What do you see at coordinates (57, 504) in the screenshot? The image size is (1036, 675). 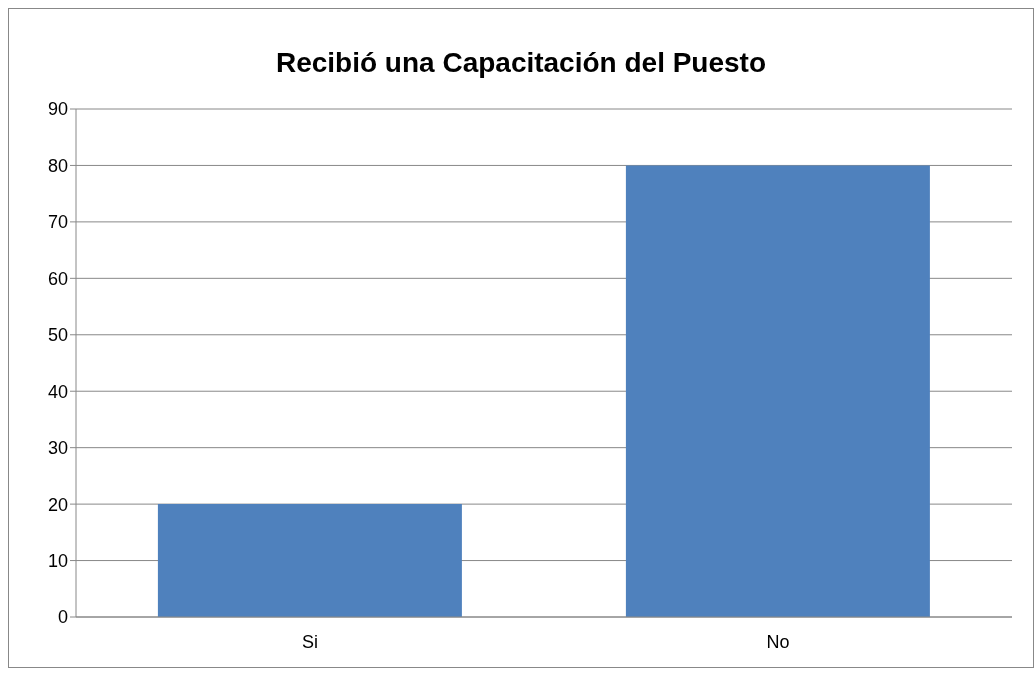 I see `y-tick-label: 20` at bounding box center [57, 504].